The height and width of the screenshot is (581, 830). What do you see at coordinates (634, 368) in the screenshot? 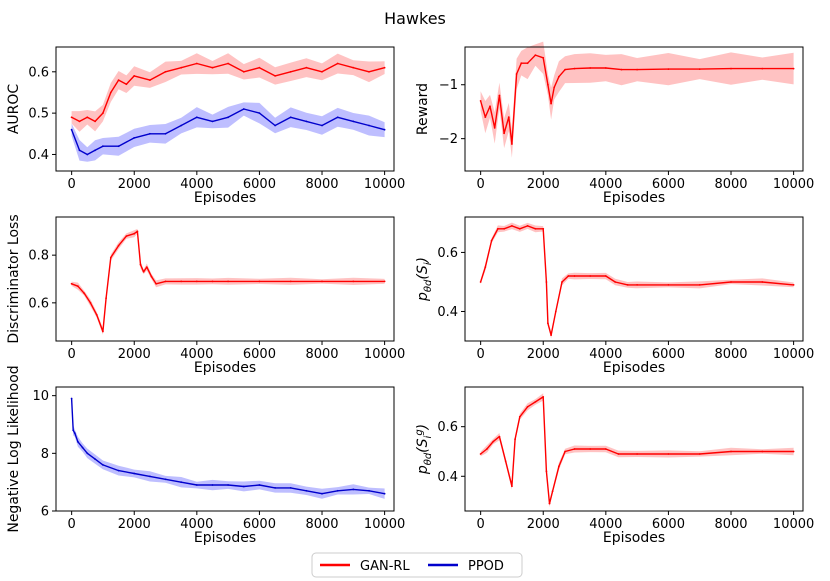
I see `x-axis-label: Episodes` at bounding box center [634, 368].